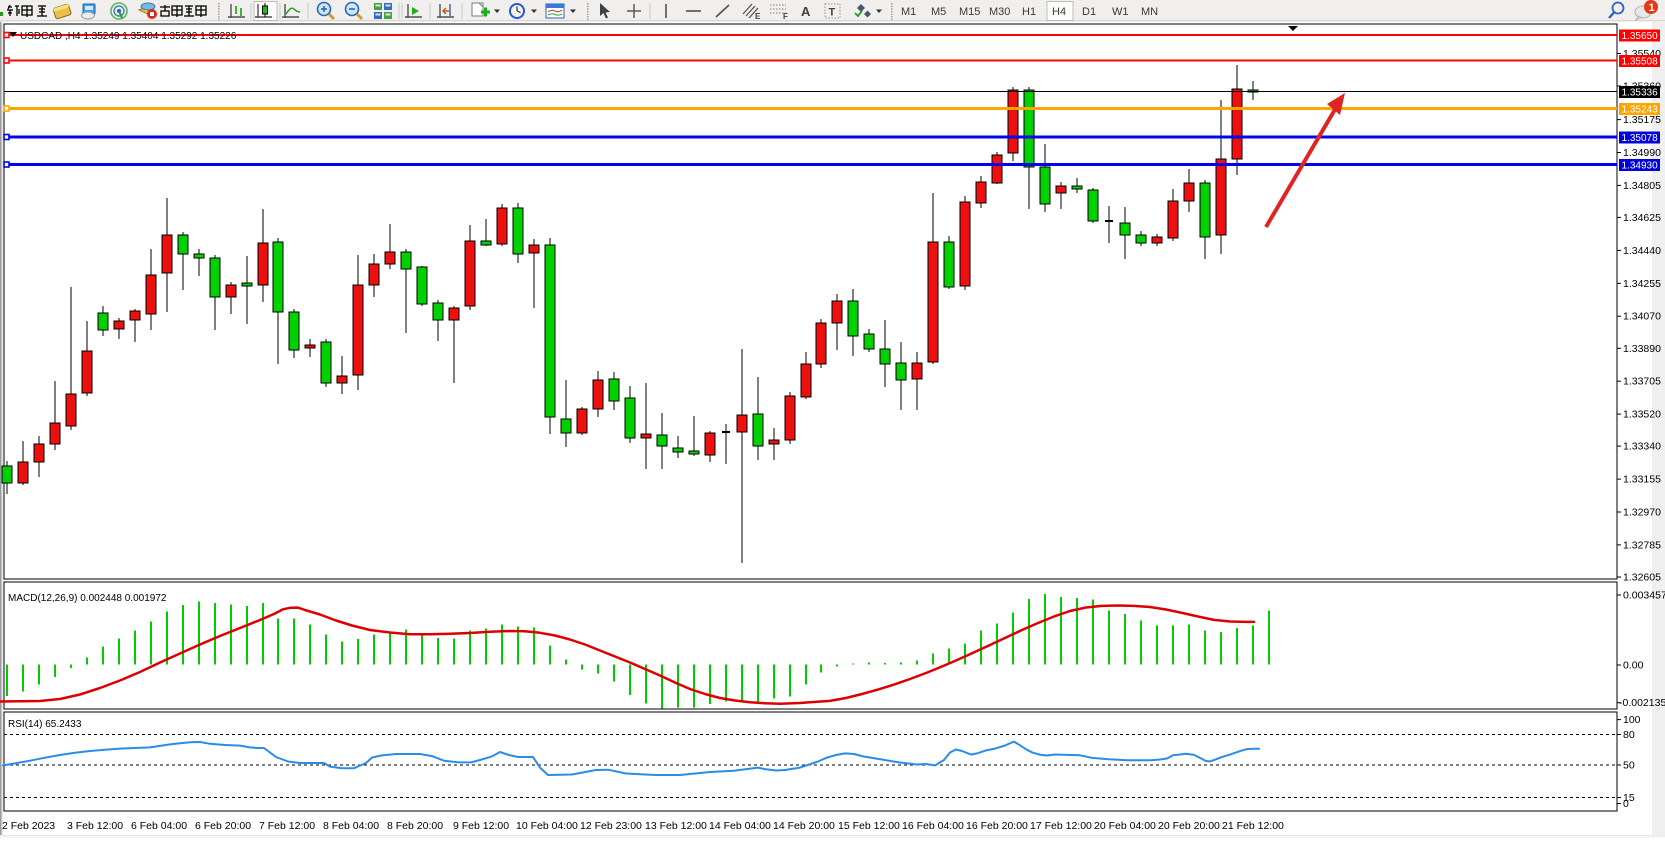 This screenshot has width=1665, height=843. Describe the element at coordinates (1640, 109) in the screenshot. I see `svg-text: 1.35243` at that location.